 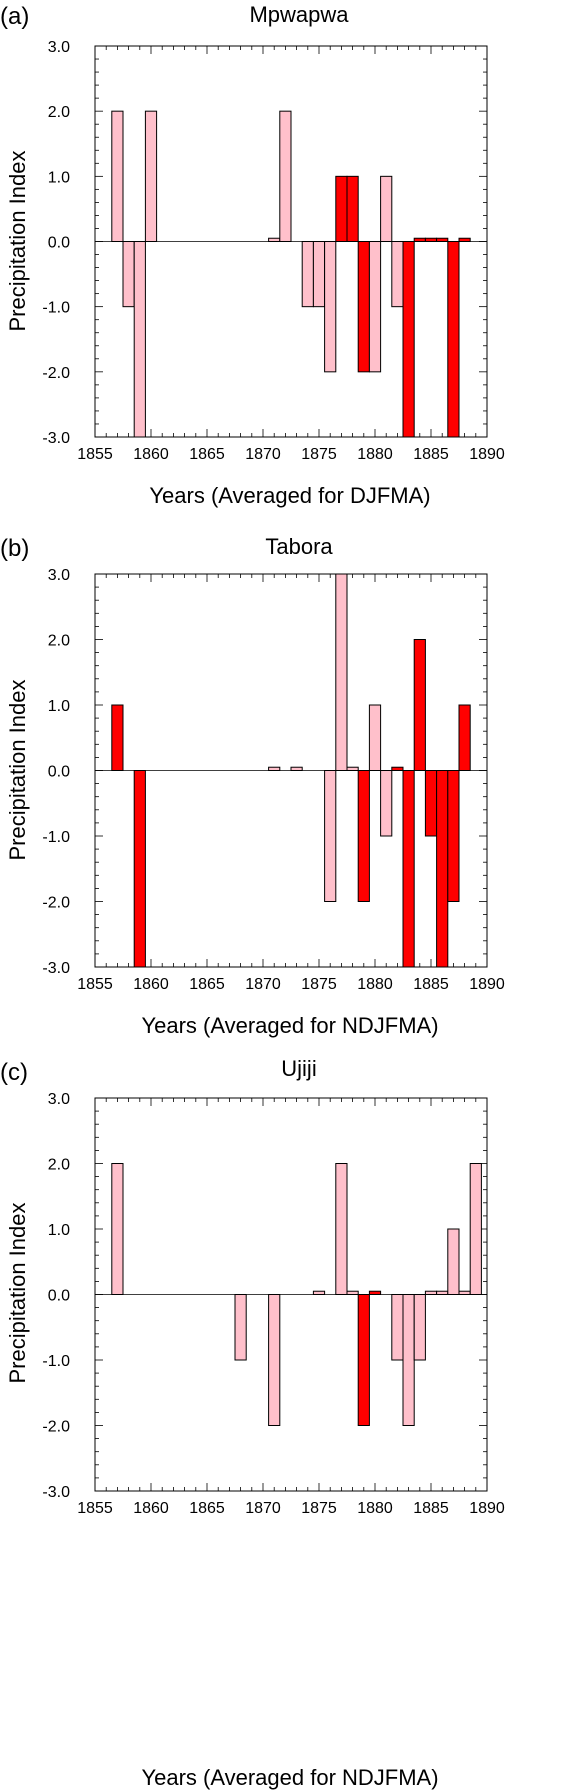 I want to click on chart-title: Mpwapwa, so click(x=299, y=14).